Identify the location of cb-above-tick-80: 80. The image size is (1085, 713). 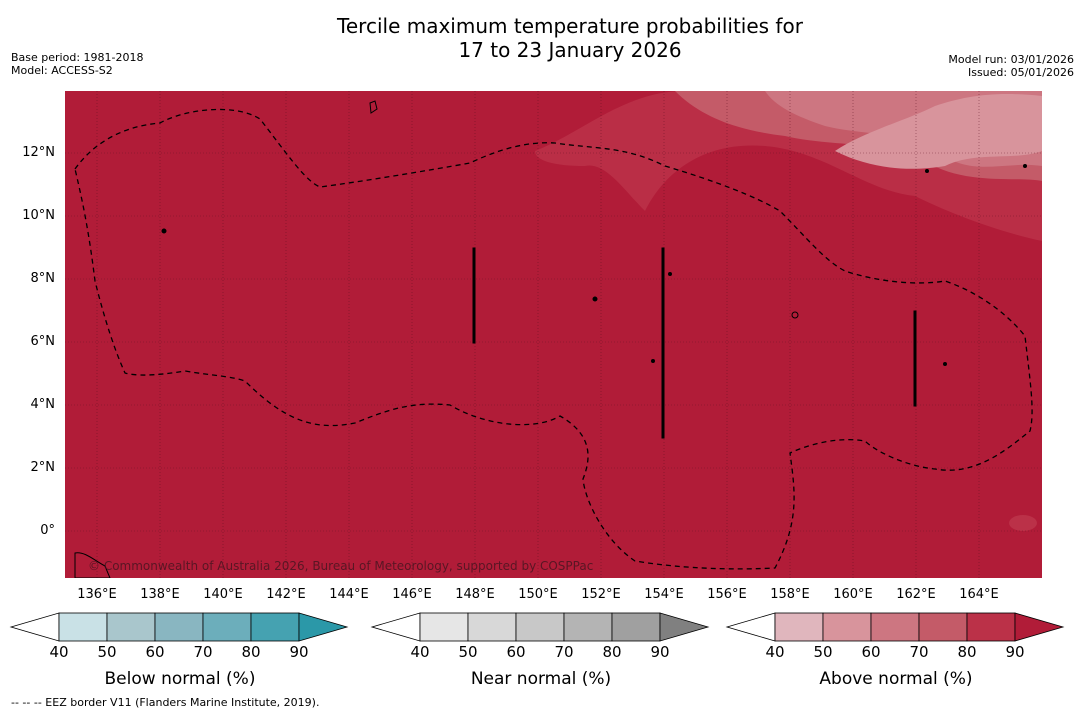
(967, 652).